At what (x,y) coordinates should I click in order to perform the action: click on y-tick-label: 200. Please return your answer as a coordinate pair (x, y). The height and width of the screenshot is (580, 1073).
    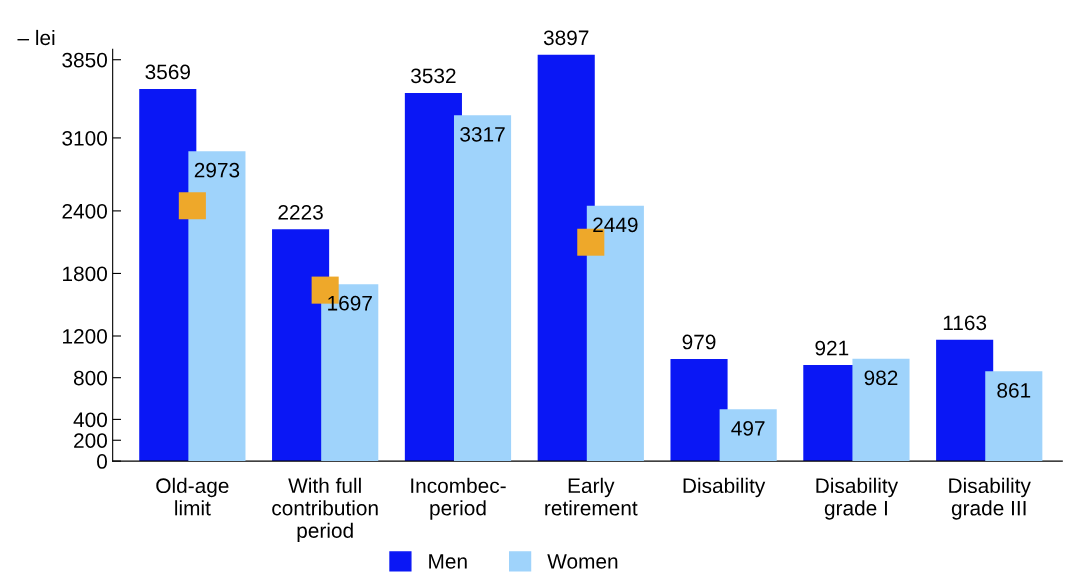
    Looking at the image, I should click on (90, 440).